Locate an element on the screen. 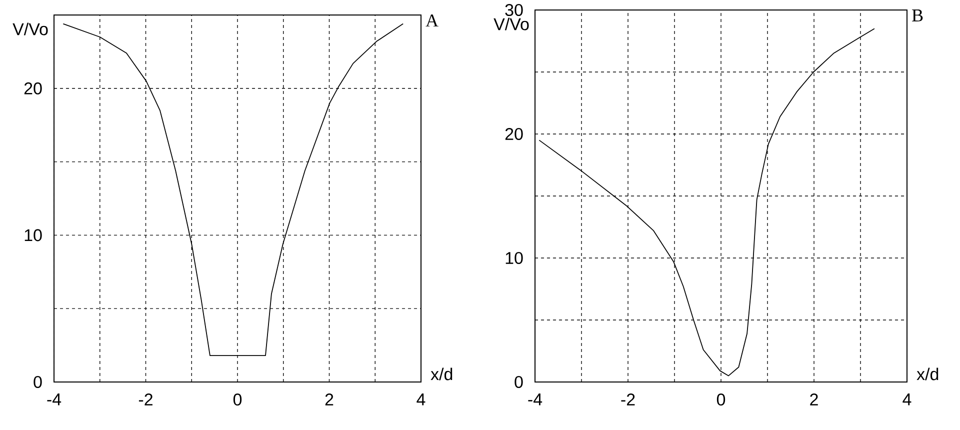 The width and height of the screenshot is (960, 430). text: A is located at coordinates (432, 20).